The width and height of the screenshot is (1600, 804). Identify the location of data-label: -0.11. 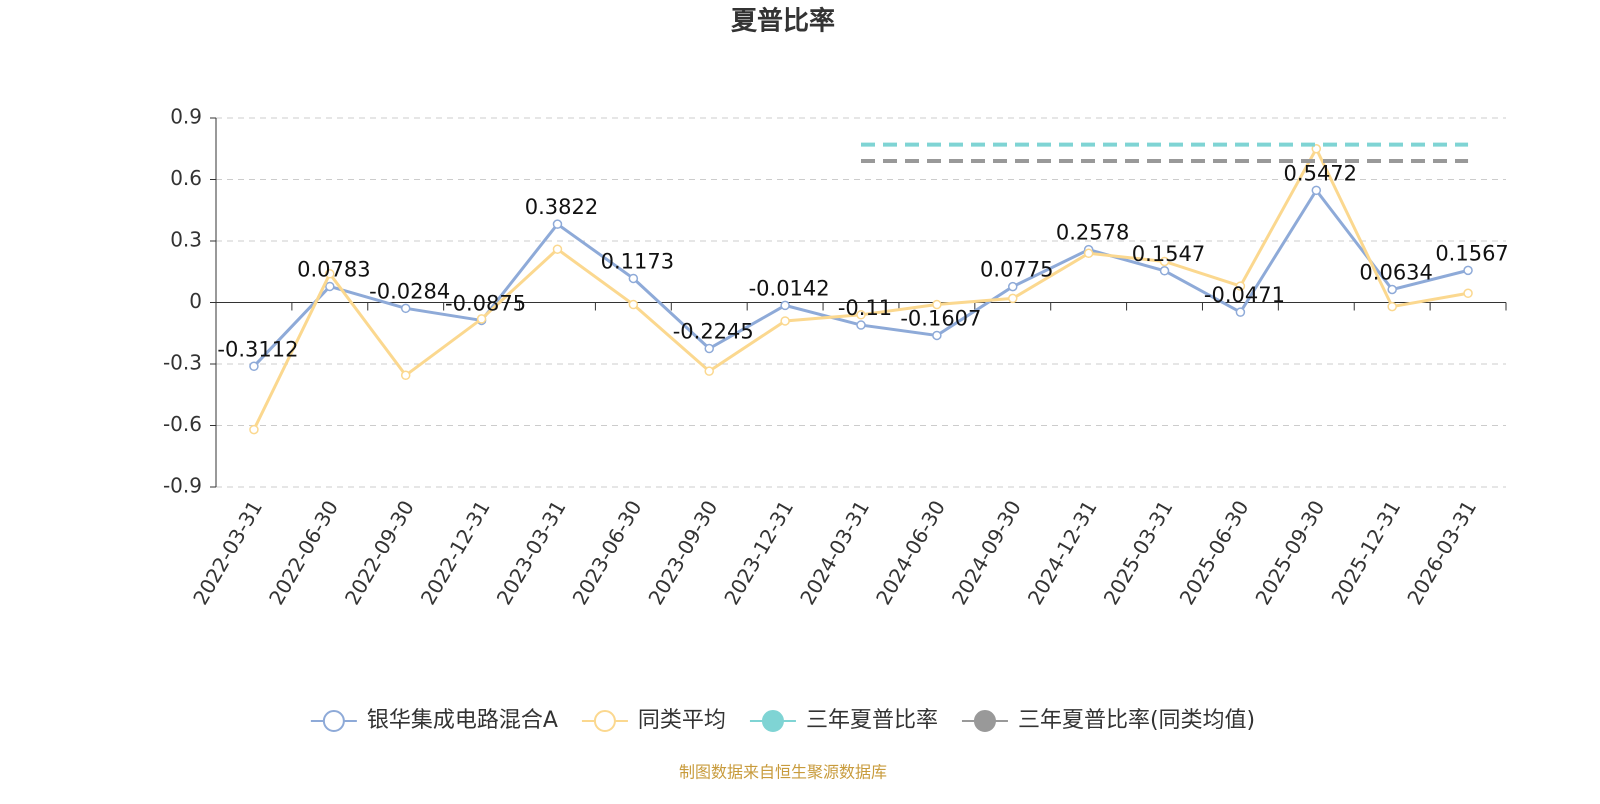
(865, 308).